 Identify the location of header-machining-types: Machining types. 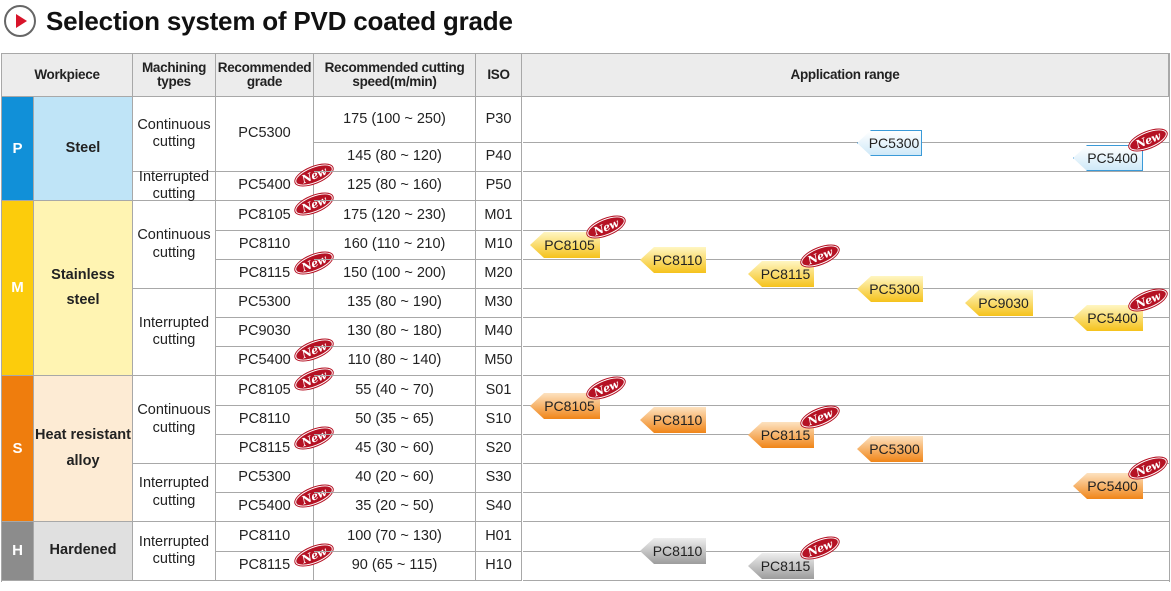
(174, 75).